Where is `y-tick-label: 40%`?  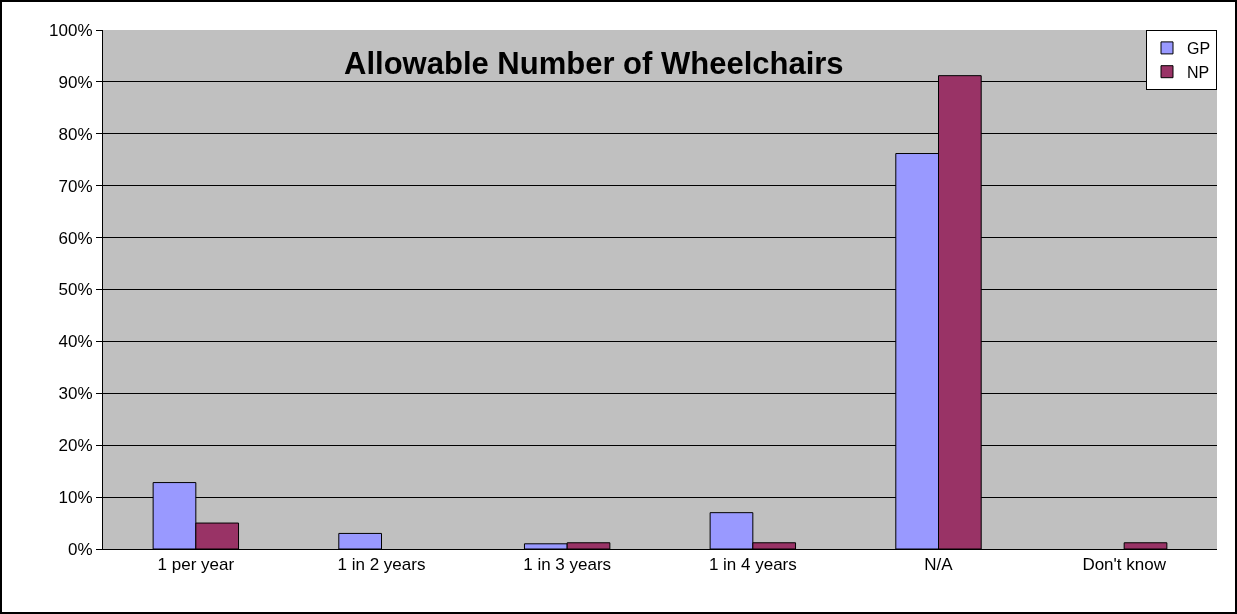
y-tick-label: 40% is located at coordinates (75, 342).